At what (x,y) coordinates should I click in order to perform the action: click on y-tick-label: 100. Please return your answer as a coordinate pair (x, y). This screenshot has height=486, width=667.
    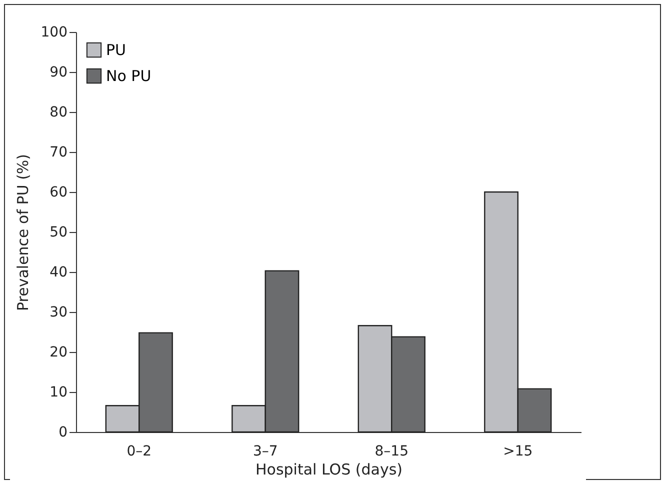
    Looking at the image, I should click on (54, 32).